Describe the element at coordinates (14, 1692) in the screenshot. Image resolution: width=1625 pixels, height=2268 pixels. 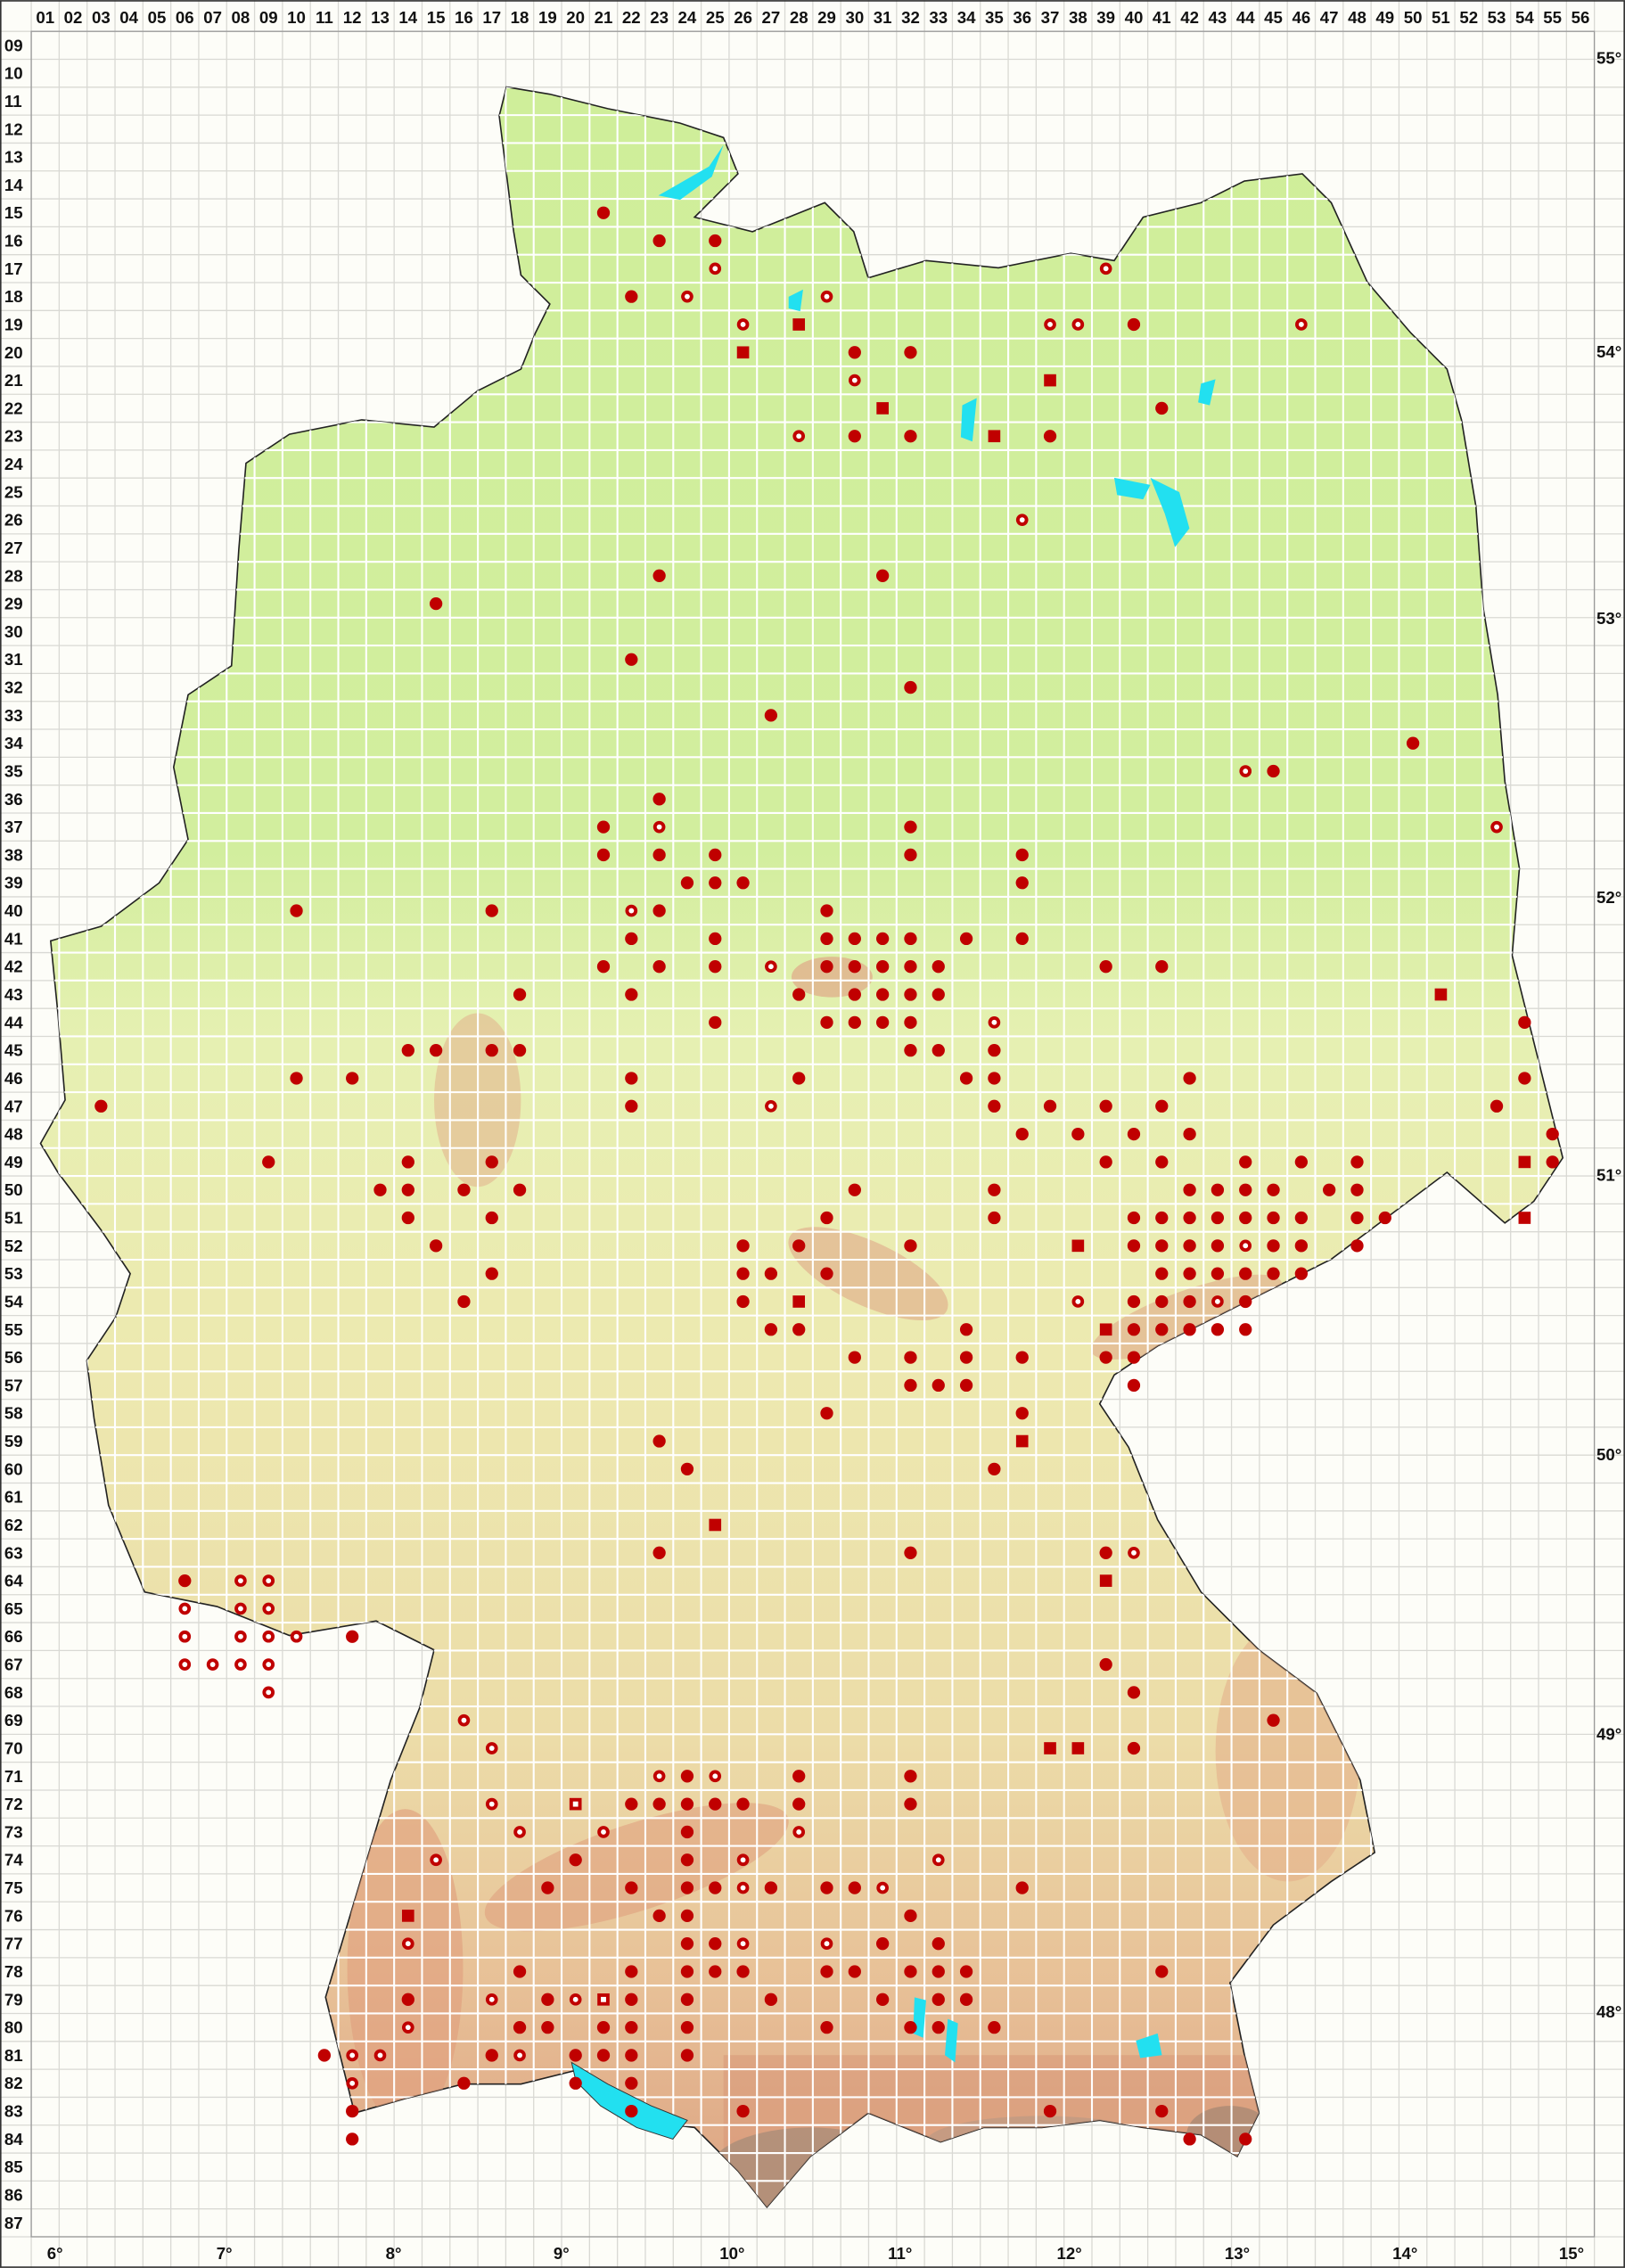
I see `row-label: 68` at that location.